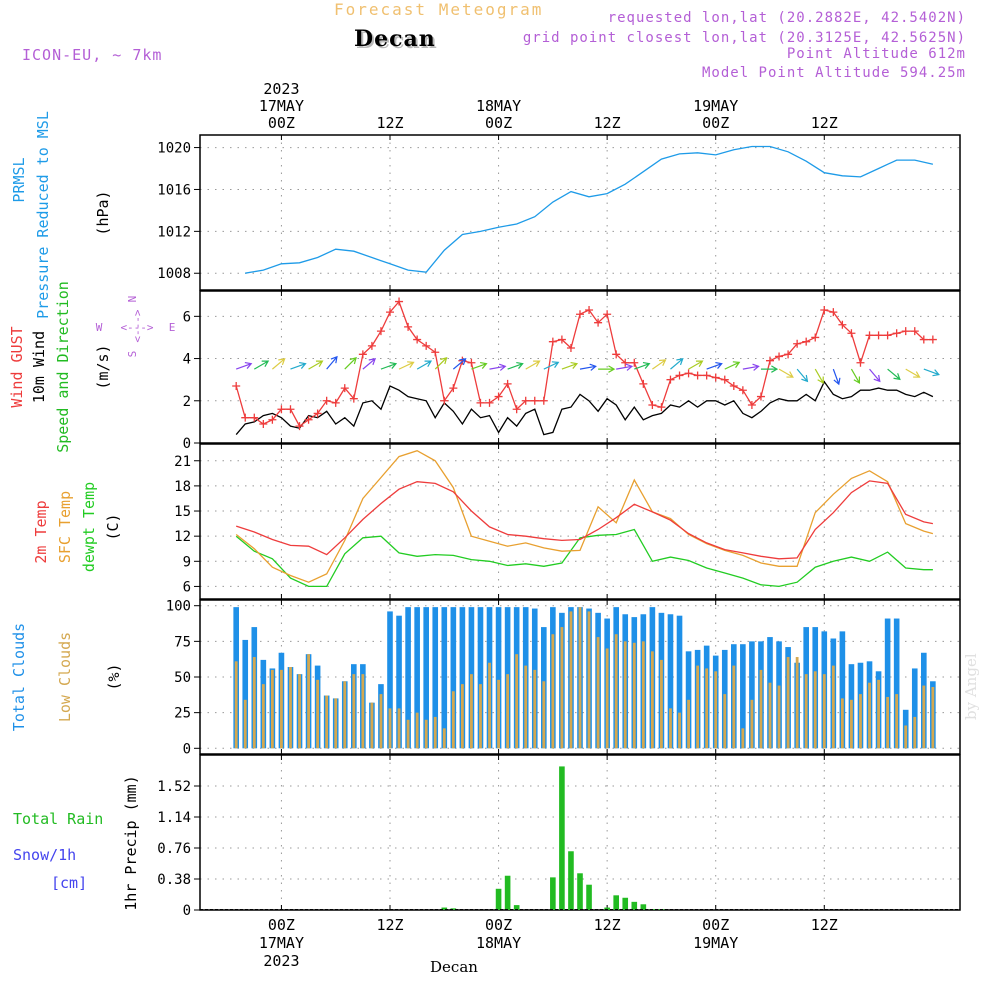  Describe the element at coordinates (103, 212) in the screenshot. I see `pressure-unit: (hPa)` at that location.